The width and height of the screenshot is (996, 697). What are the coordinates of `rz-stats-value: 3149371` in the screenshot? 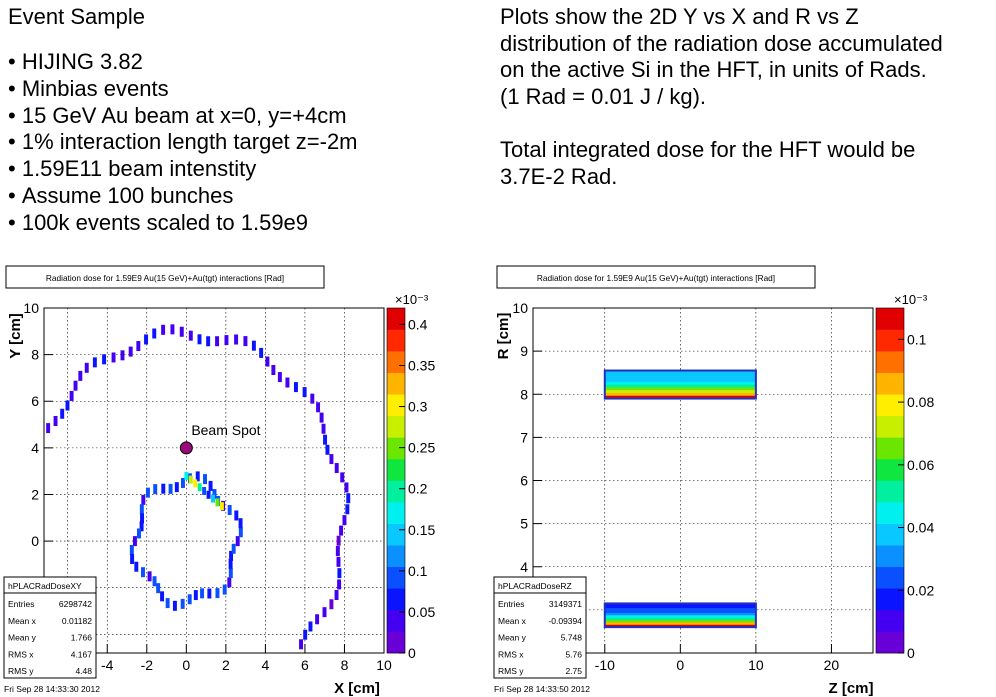 It's located at (565, 604).